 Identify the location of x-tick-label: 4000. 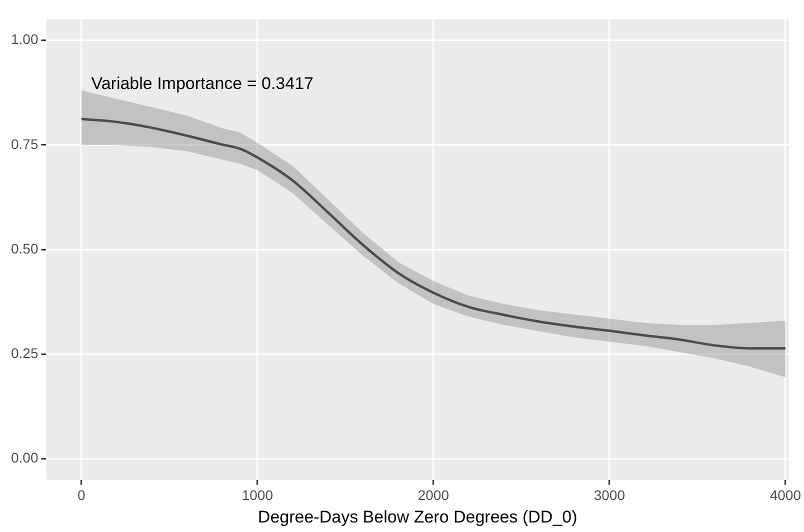
(786, 495).